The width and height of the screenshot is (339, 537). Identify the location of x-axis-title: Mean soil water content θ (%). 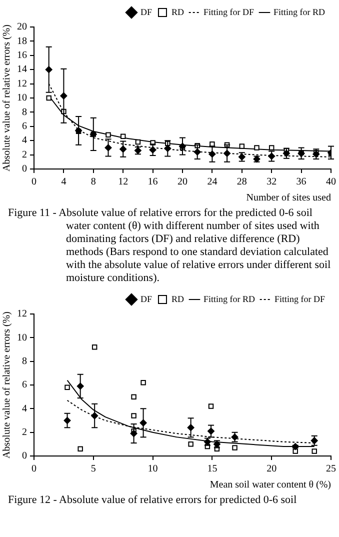
(270, 485).